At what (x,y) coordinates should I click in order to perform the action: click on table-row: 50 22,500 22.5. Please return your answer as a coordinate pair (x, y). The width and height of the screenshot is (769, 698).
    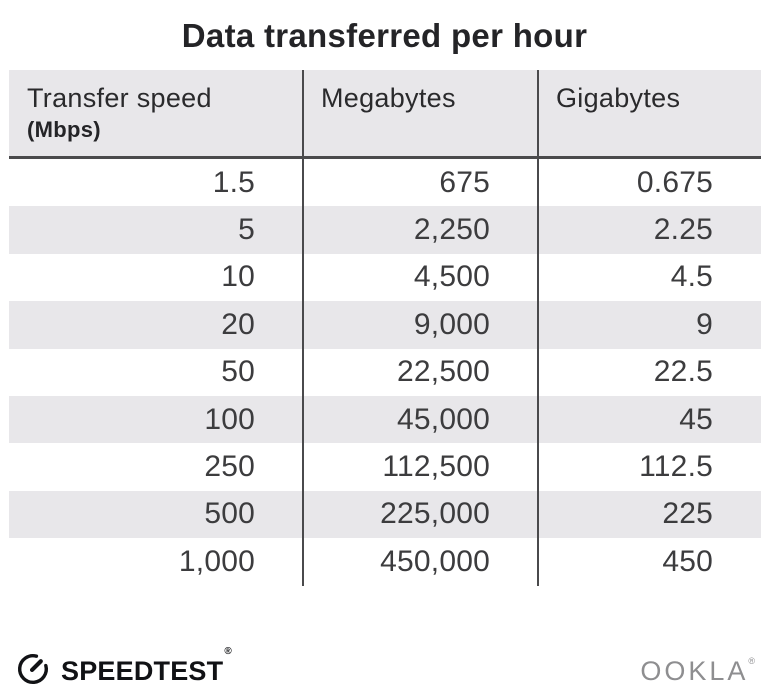
    Looking at the image, I should click on (385, 372).